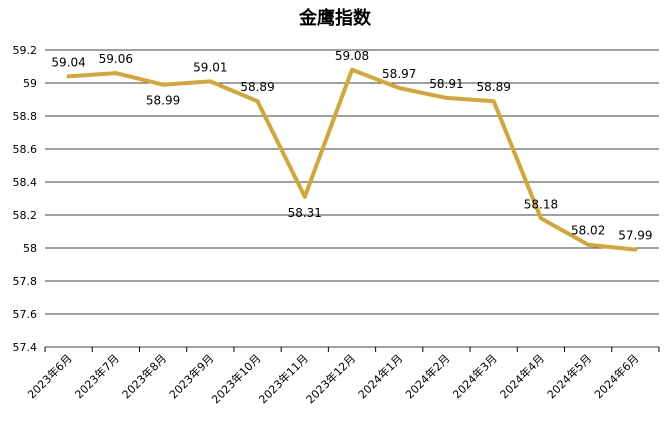  Describe the element at coordinates (25, 149) in the screenshot. I see `y-tick-label: 58.6` at that location.